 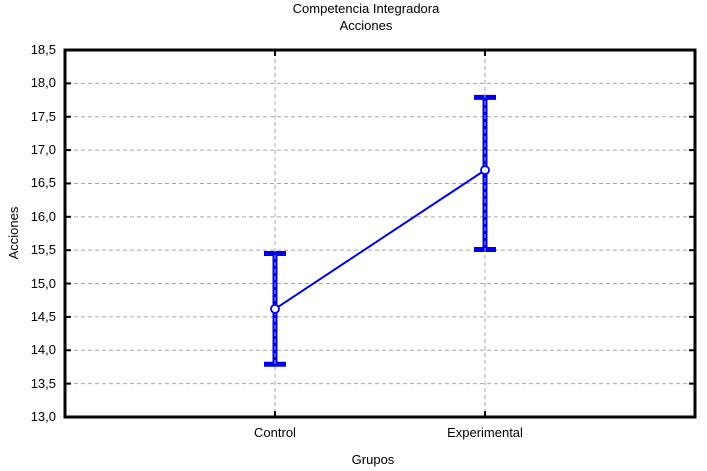 I want to click on y-tick-label: 17,0, so click(x=43, y=150).